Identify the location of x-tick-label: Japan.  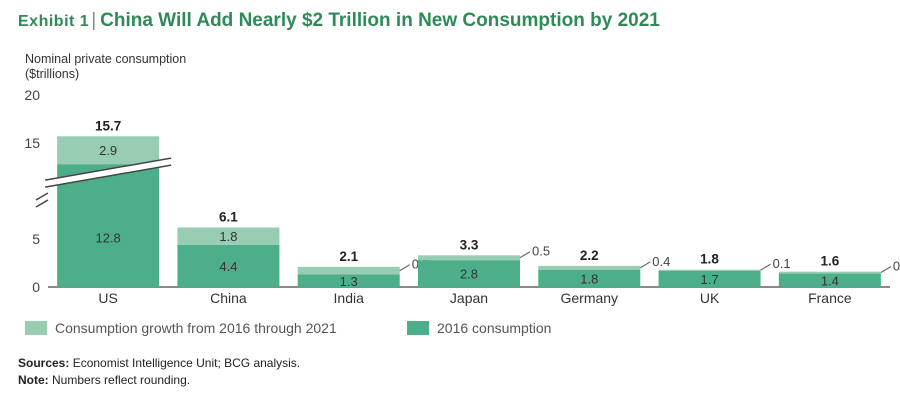
(469, 298).